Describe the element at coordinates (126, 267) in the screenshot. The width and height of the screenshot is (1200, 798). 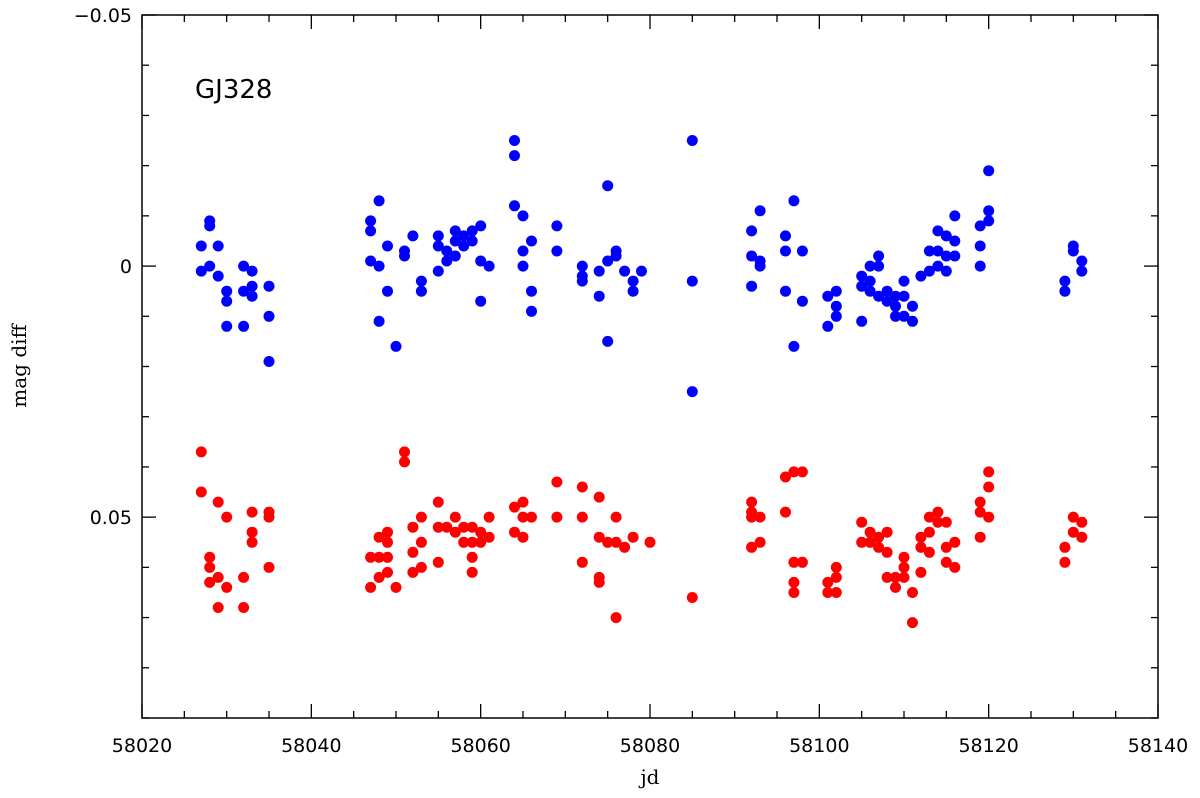
I see `y-tick-label: 0` at that location.